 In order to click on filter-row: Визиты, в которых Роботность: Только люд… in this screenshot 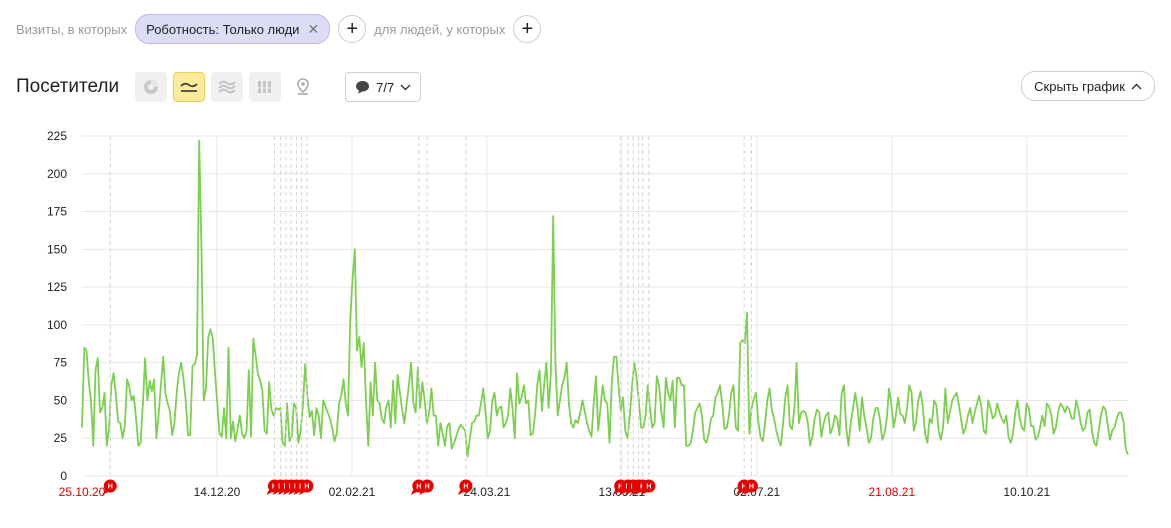, I will do `click(279, 29)`.